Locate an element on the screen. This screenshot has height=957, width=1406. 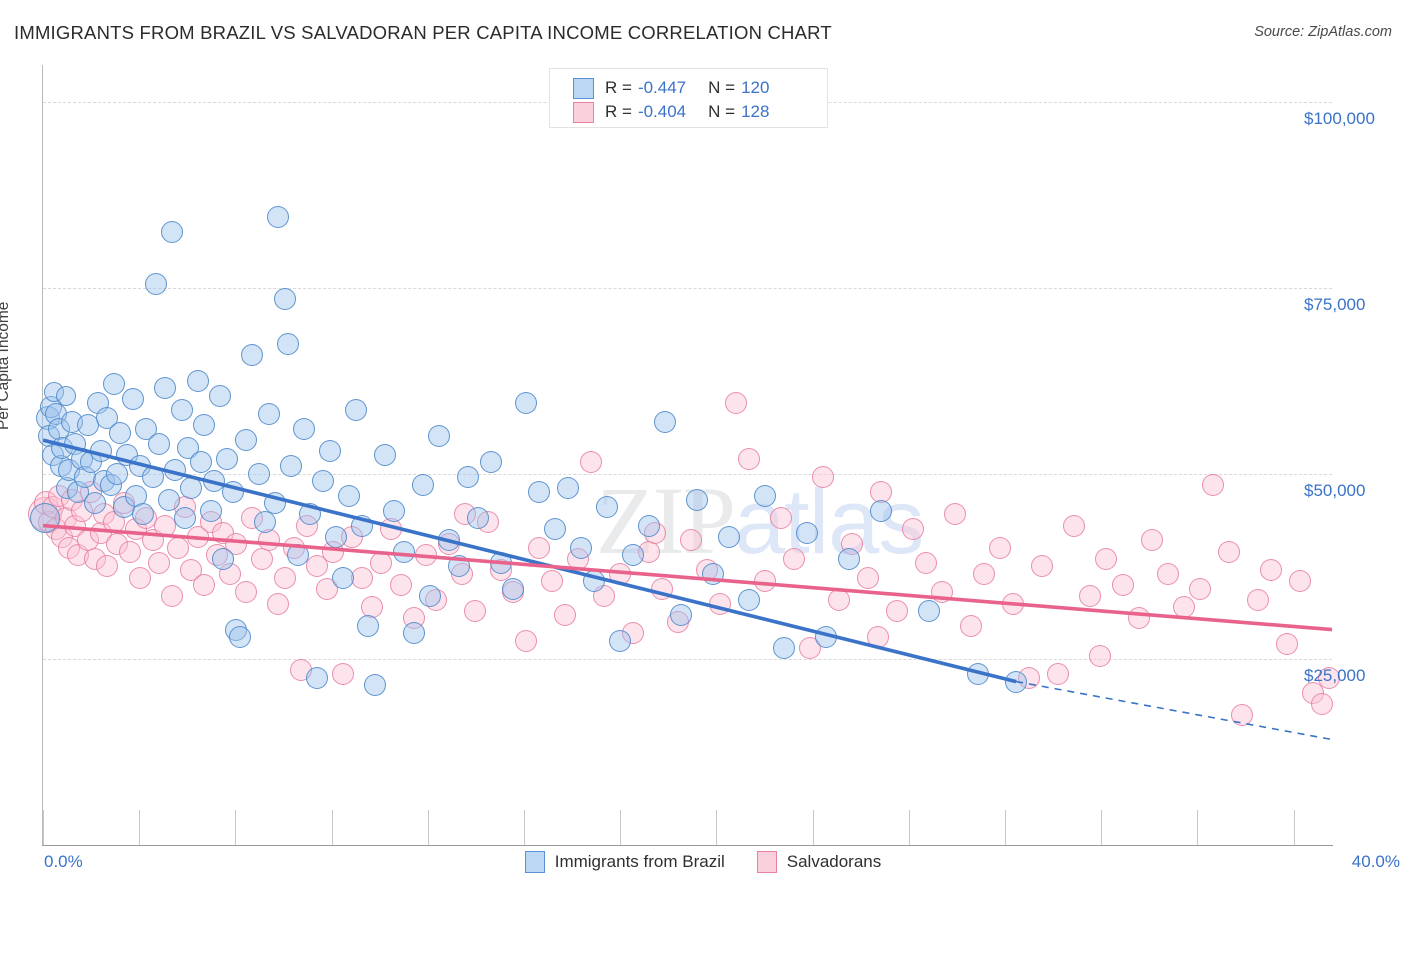
legend-item-salvadorans: Salvadorans is located at coordinates (818, 862).